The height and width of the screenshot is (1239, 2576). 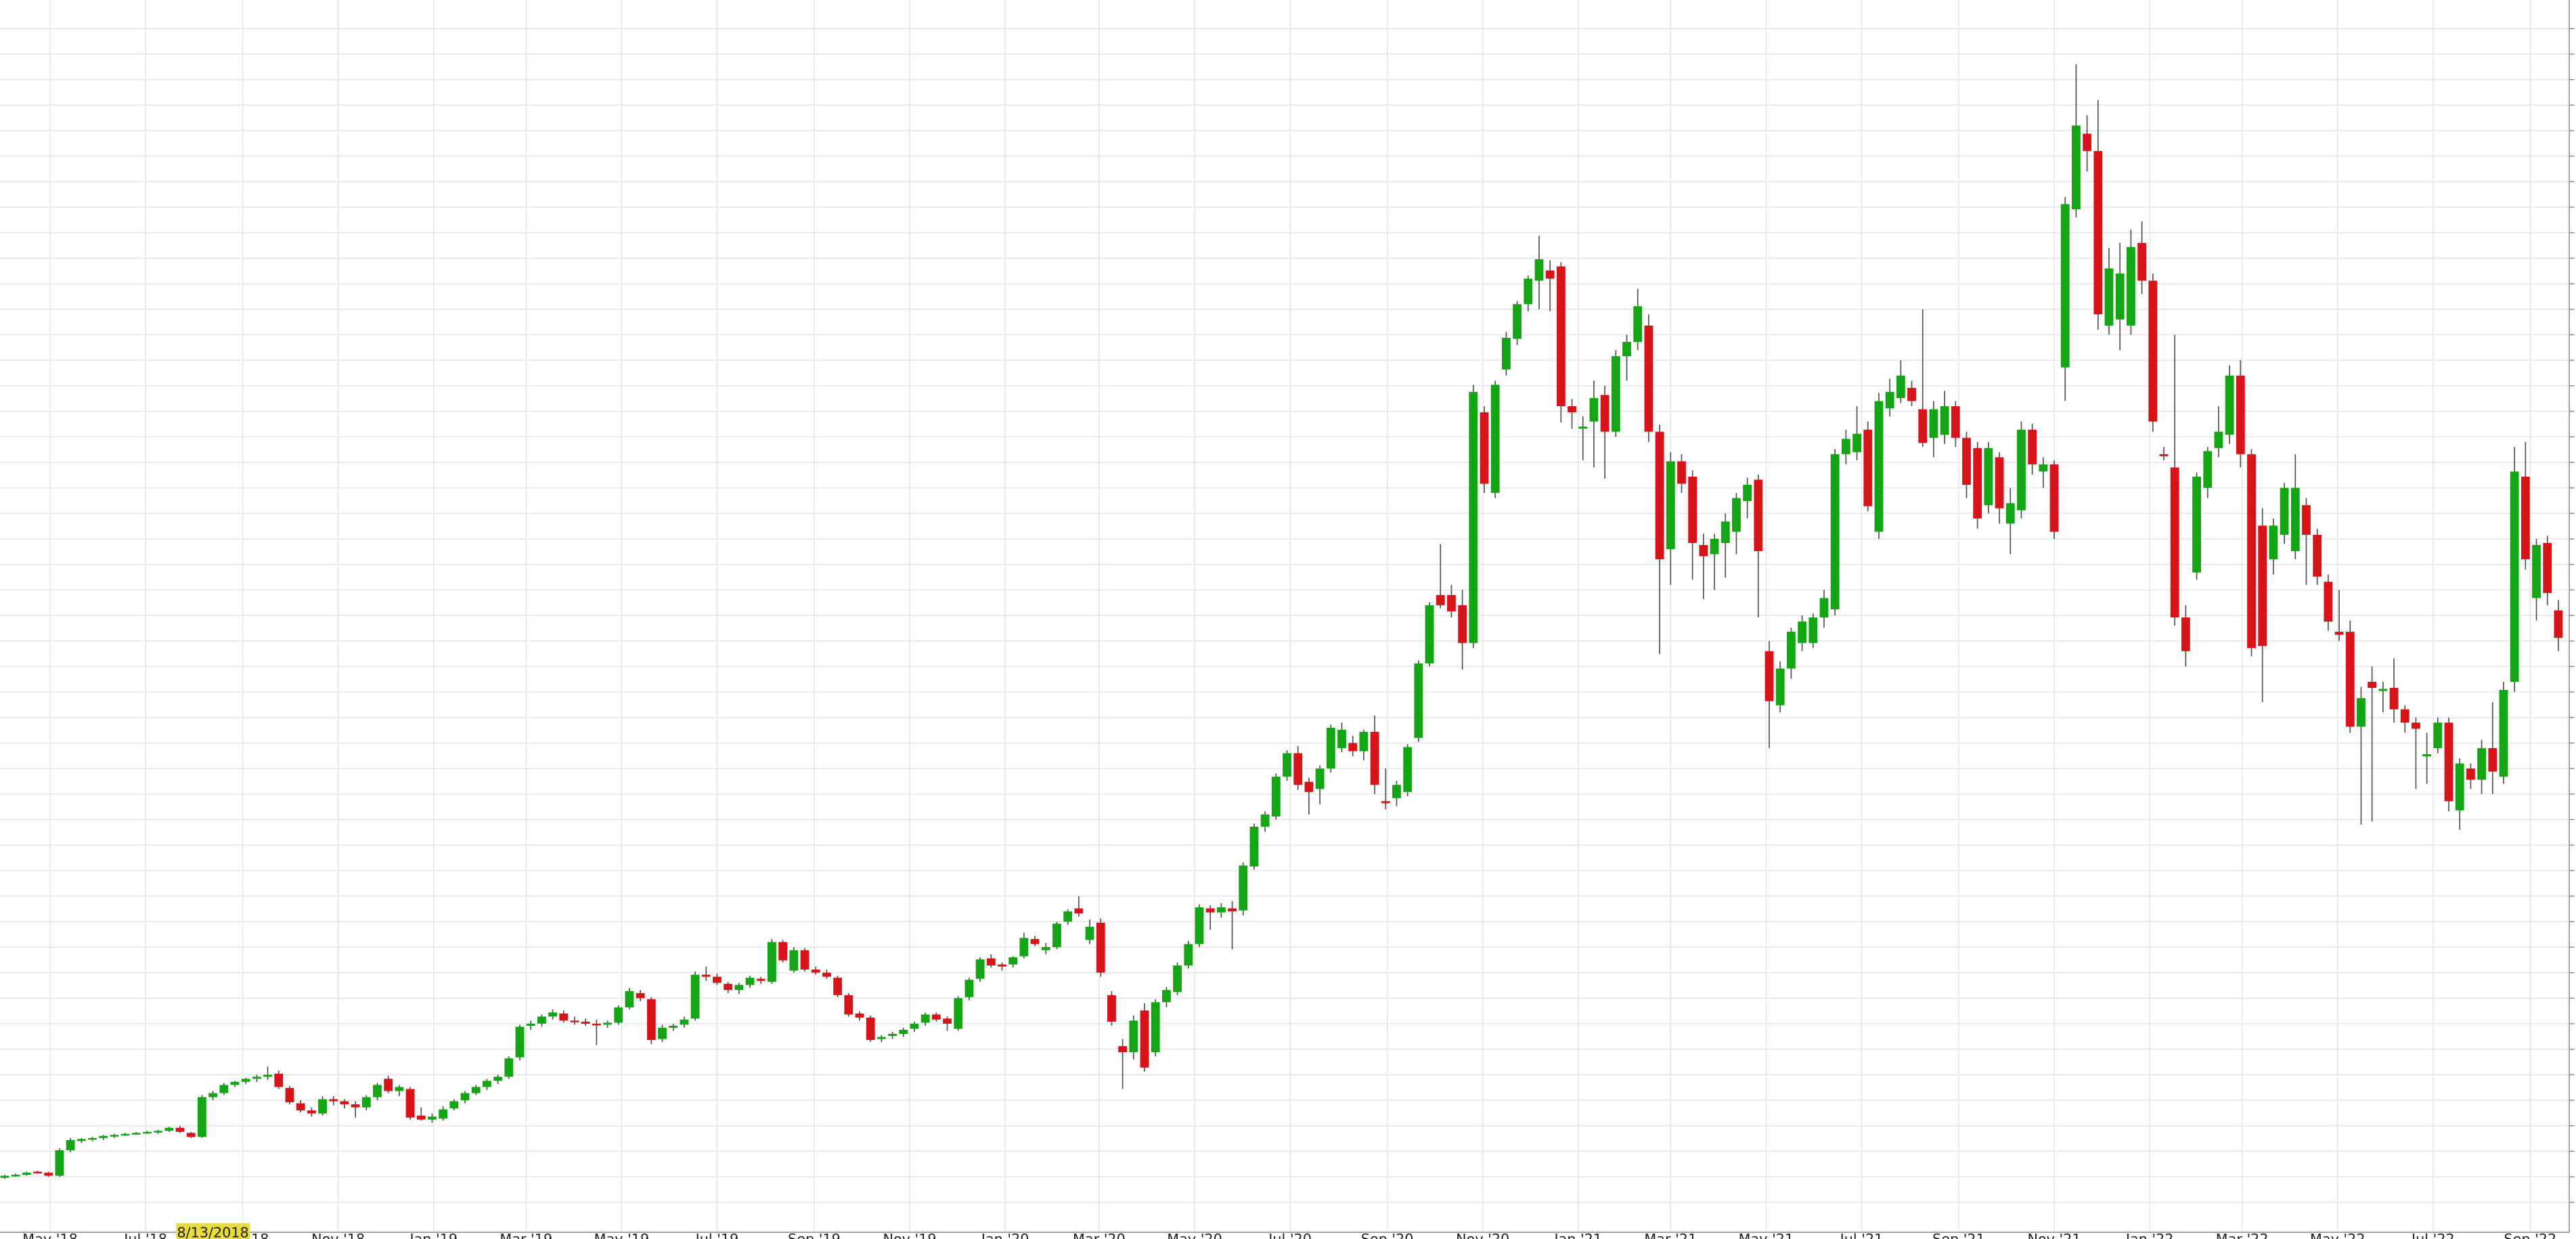 What do you see at coordinates (525, 1235) in the screenshot?
I see `x-tick-label: Mar '19` at bounding box center [525, 1235].